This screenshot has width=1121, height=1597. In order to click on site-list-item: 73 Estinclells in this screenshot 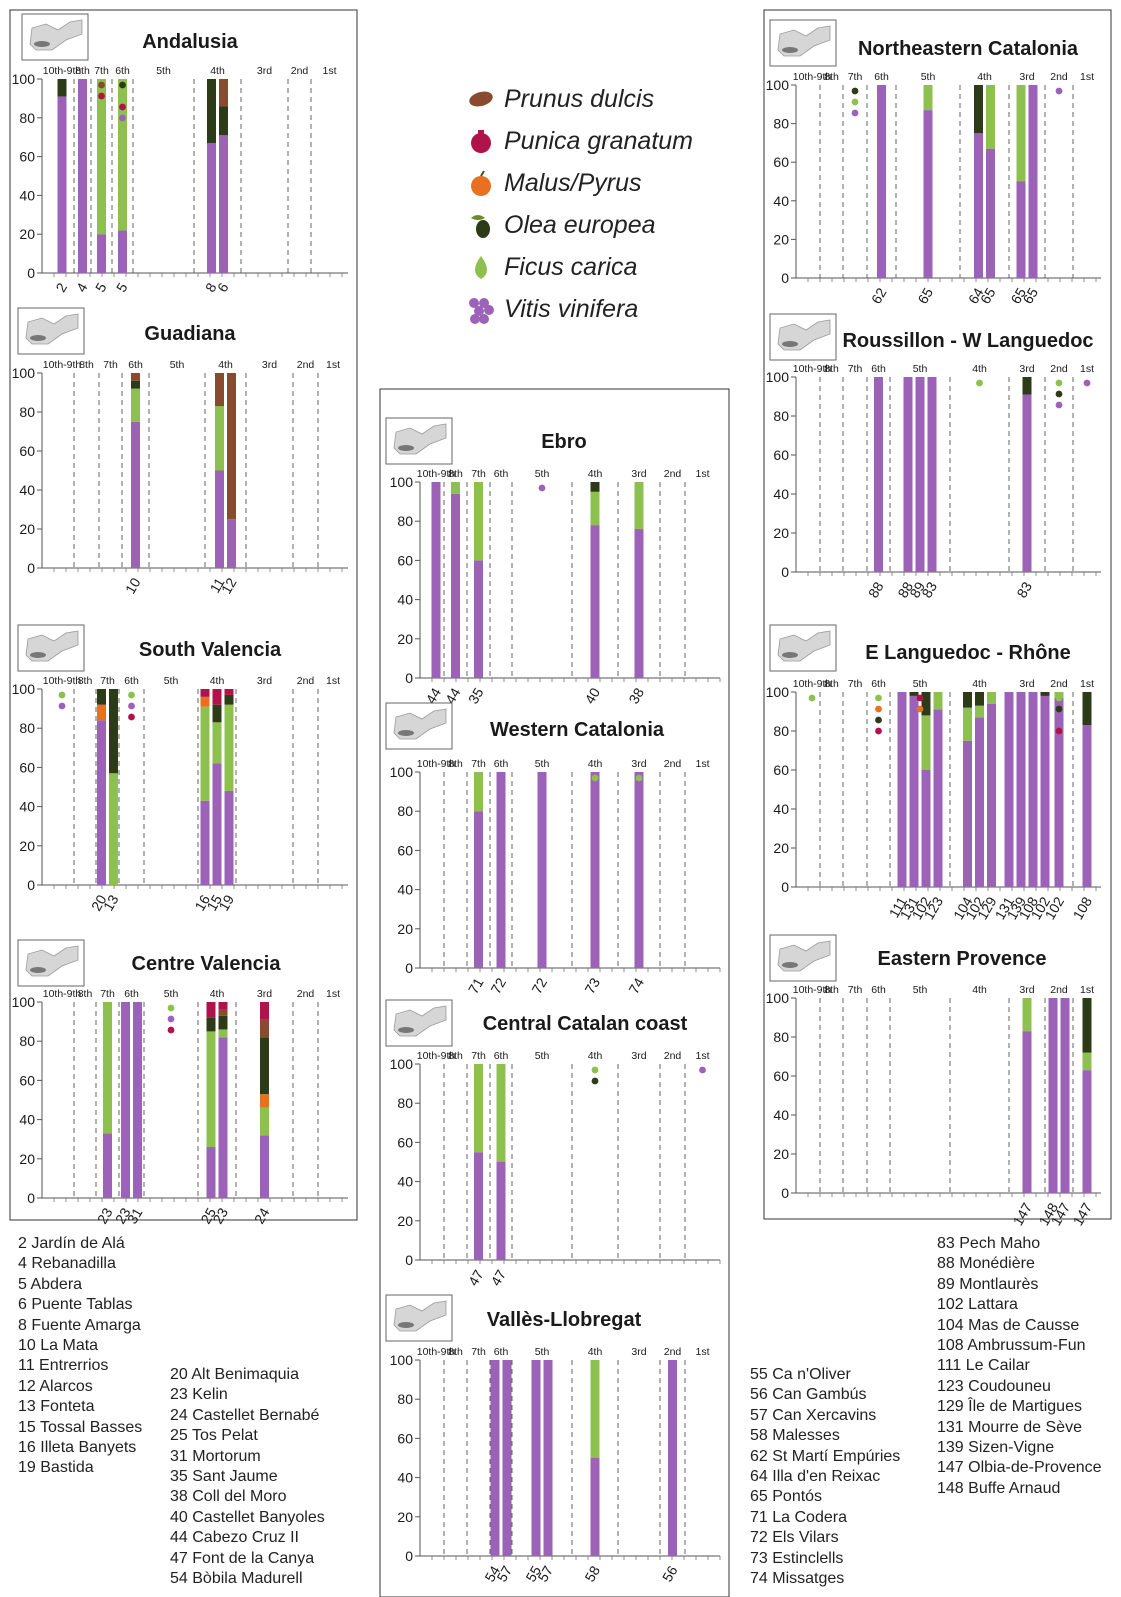, I will do `click(797, 1558)`.